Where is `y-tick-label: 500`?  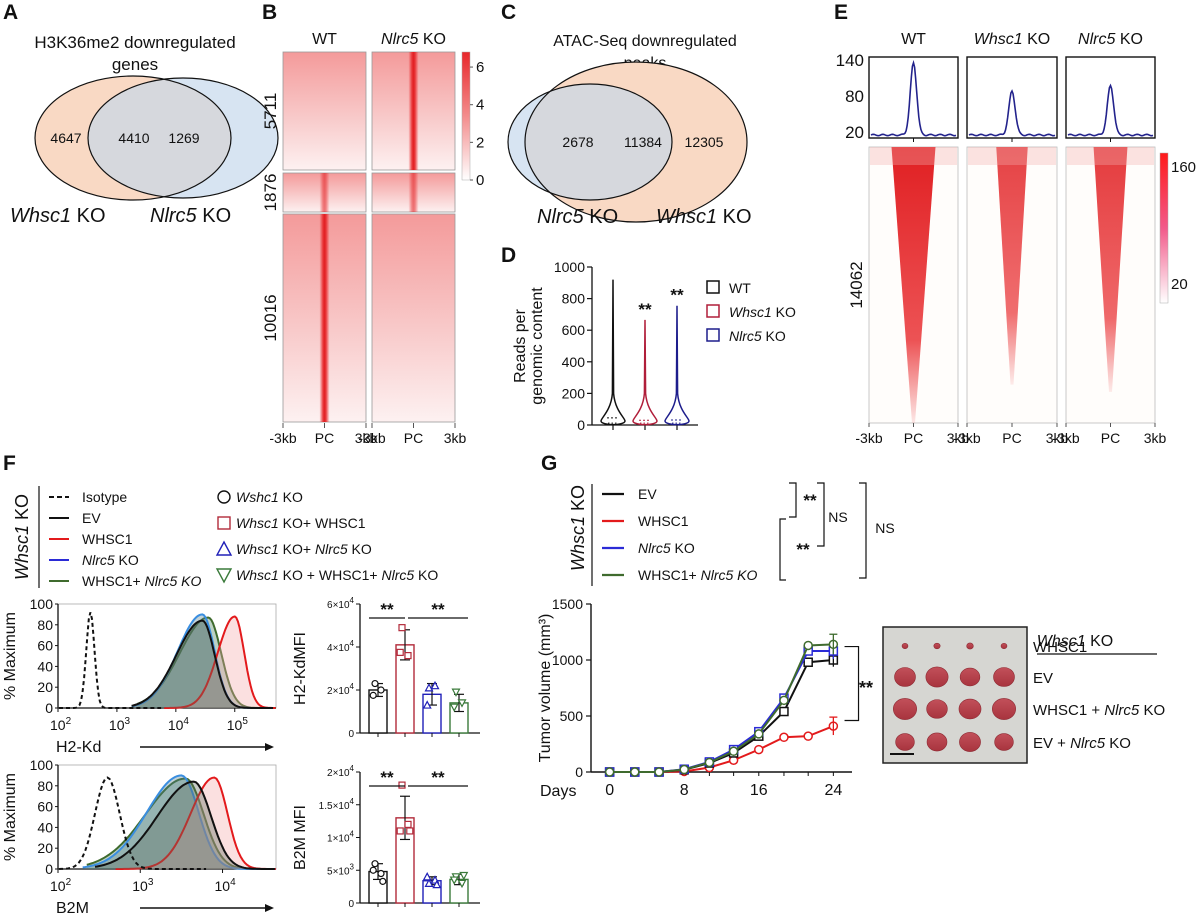
y-tick-label: 500 is located at coordinates (572, 716).